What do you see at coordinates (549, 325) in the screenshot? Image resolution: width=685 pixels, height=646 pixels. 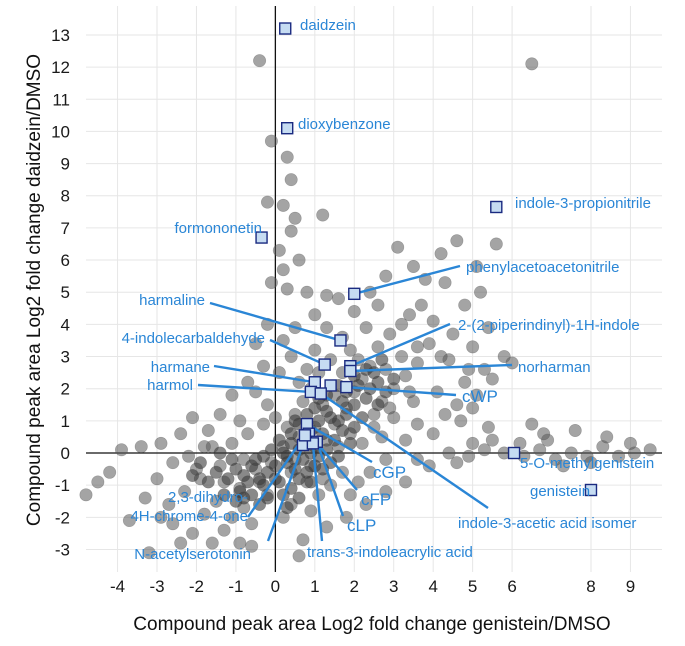 I see `annotation-label: 2-(2-piperindinyl)-1H-indole` at bounding box center [549, 325].